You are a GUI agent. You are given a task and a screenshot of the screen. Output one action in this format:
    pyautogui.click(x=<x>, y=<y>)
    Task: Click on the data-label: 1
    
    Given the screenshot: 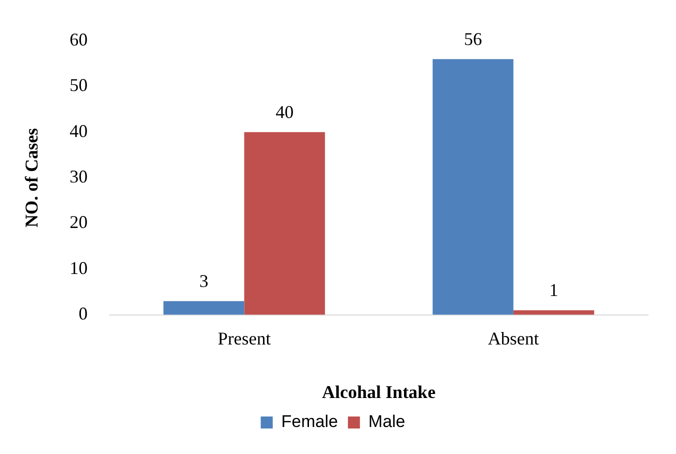 What is the action you would take?
    pyautogui.click(x=553, y=290)
    